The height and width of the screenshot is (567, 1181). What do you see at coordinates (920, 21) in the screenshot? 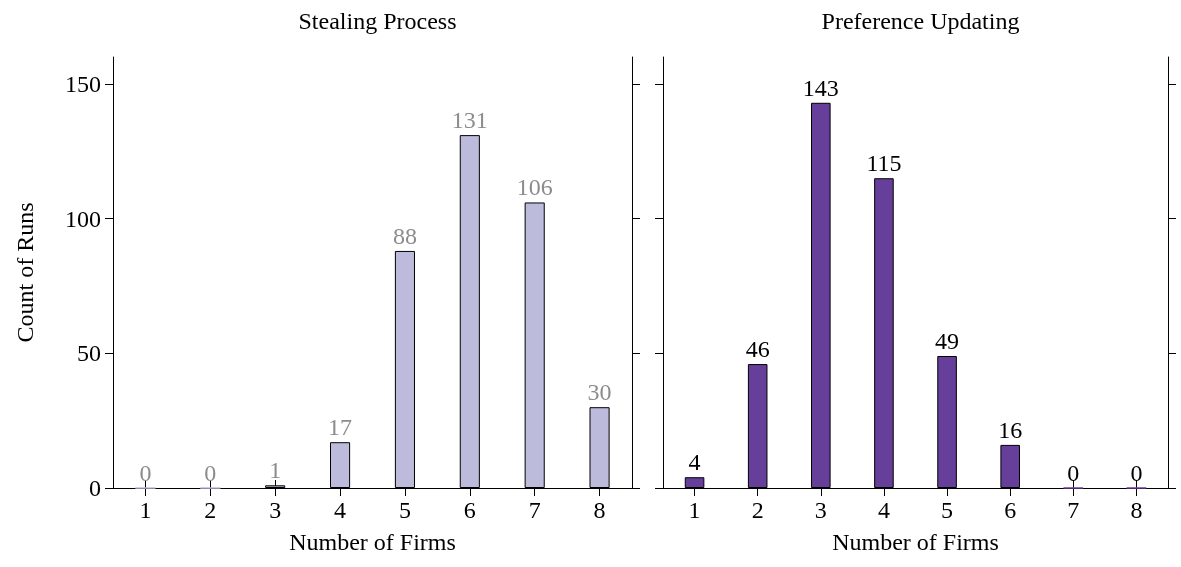
I see `chart-title: Preference Updating` at bounding box center [920, 21].